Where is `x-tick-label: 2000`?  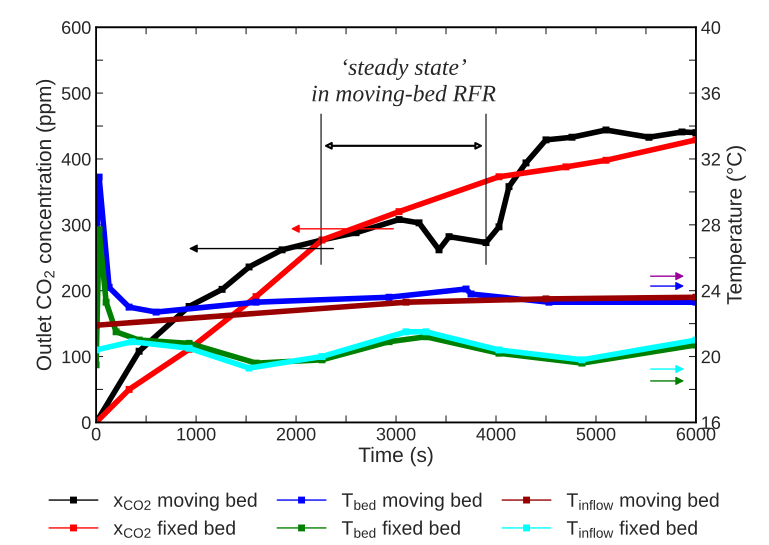
x-tick-label: 2000 is located at coordinates (296, 434).